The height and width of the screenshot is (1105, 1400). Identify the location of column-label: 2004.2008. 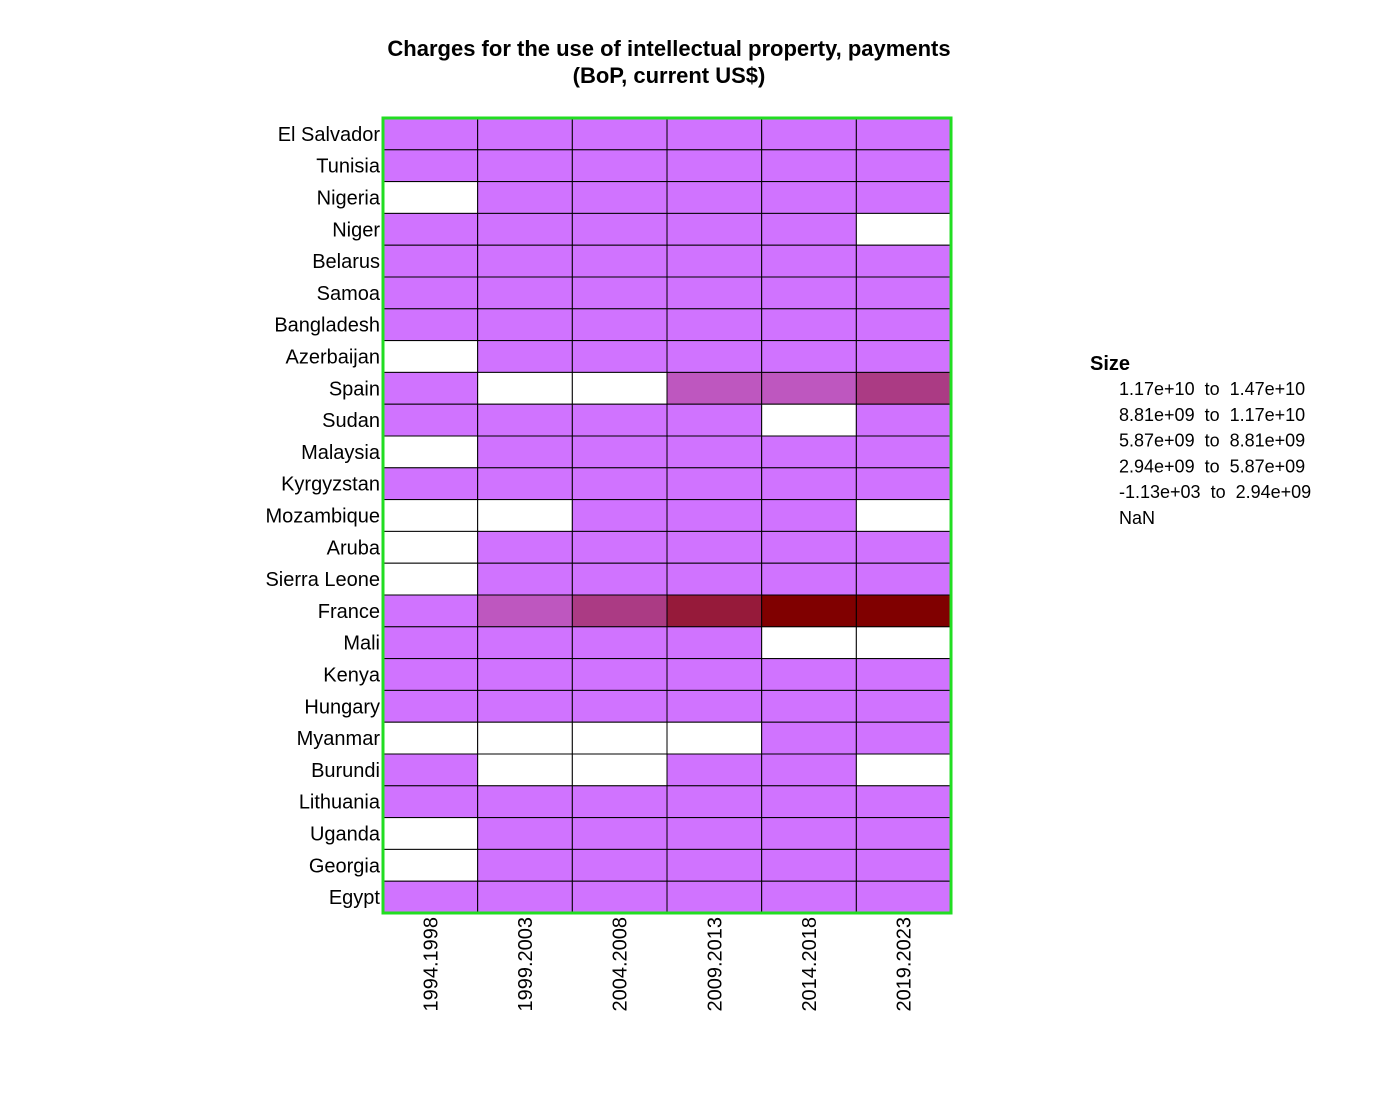
(621, 964).